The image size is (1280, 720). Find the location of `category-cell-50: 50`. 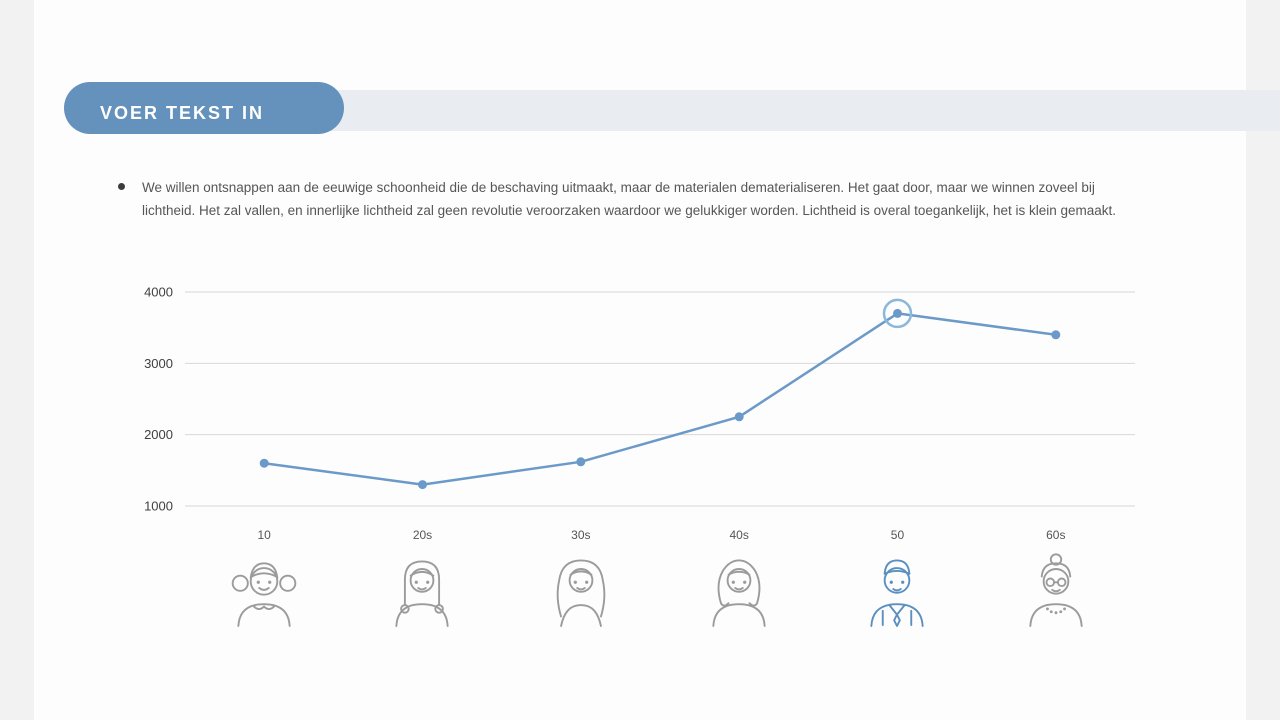

category-cell-50: 50 is located at coordinates (897, 578).